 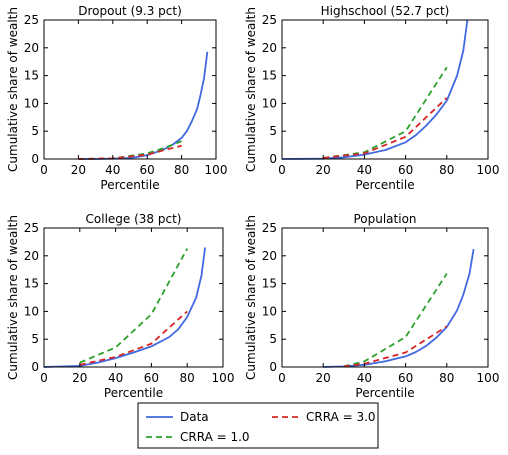 What do you see at coordinates (31, 228) in the screenshot?
I see `panel-3-ytick-label: 25` at bounding box center [31, 228].